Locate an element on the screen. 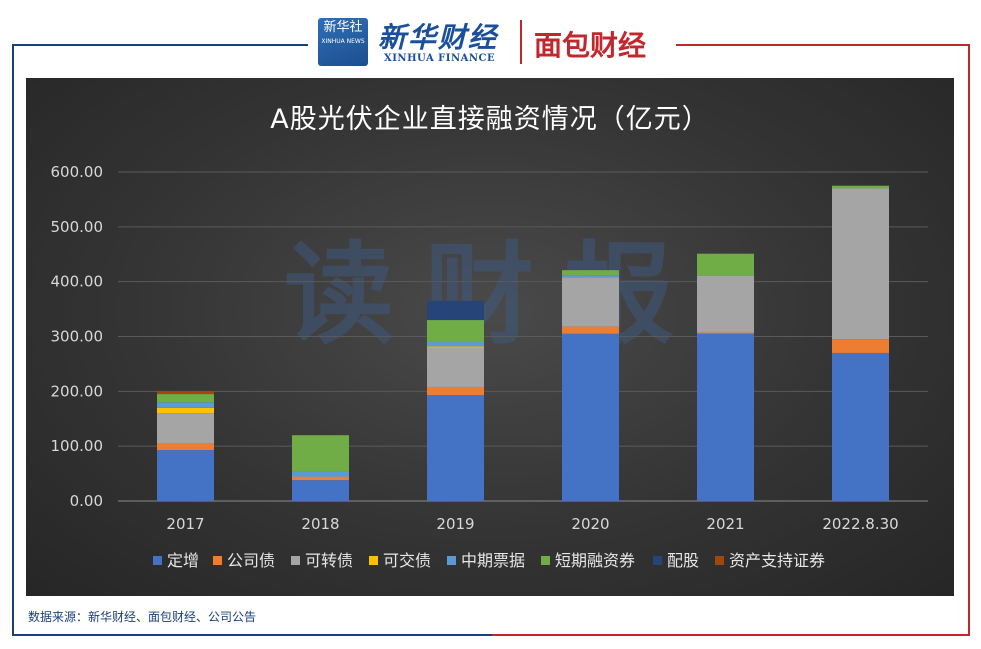 Image resolution: width=981 pixels, height=649 pixels. y-tick-label: 200.00 is located at coordinates (77, 391).